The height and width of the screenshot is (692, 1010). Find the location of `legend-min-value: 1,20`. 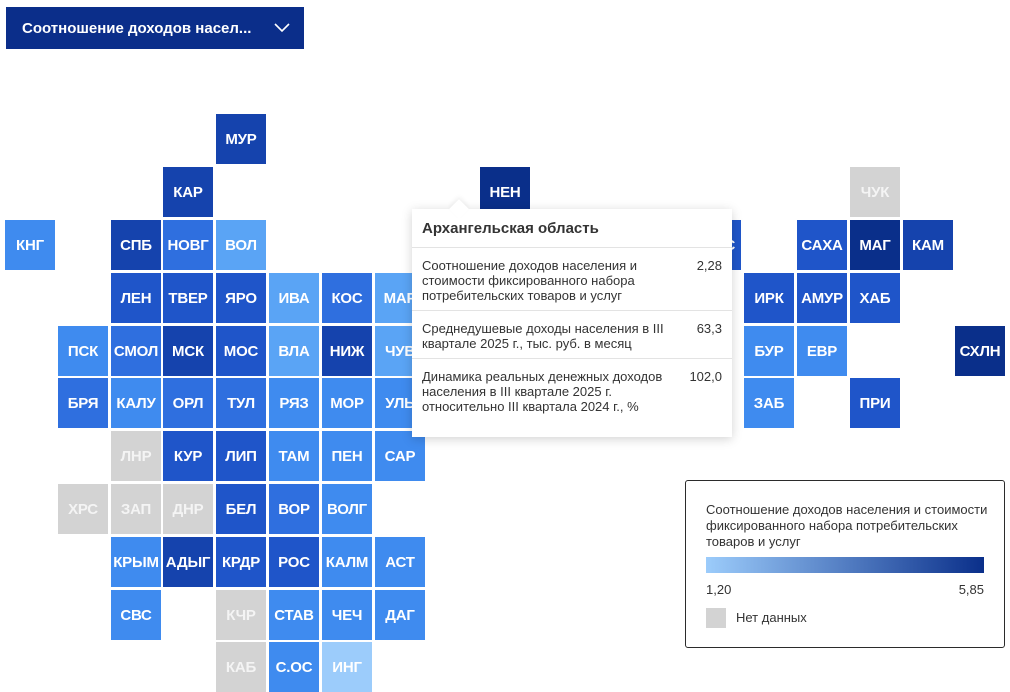

legend-min-value: 1,20 is located at coordinates (719, 589).